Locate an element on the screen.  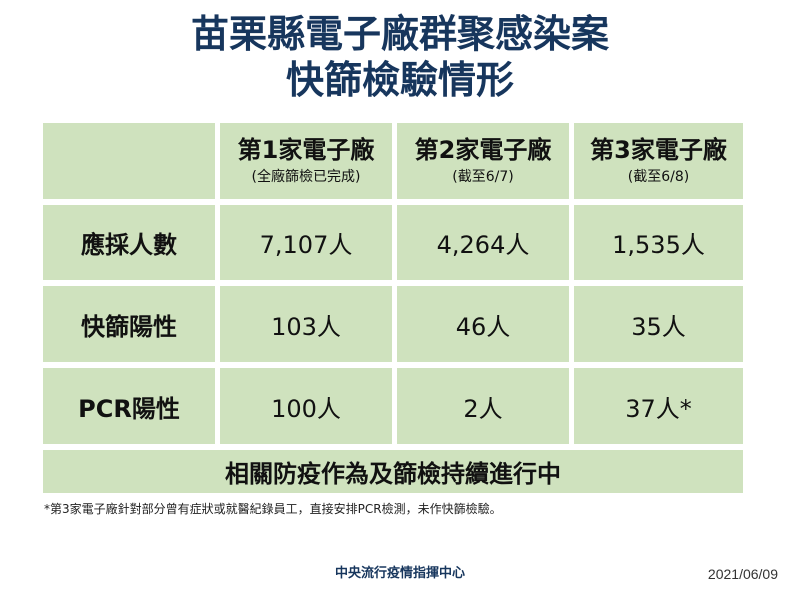
header-main: 第2家電子廠 is located at coordinates (483, 150).